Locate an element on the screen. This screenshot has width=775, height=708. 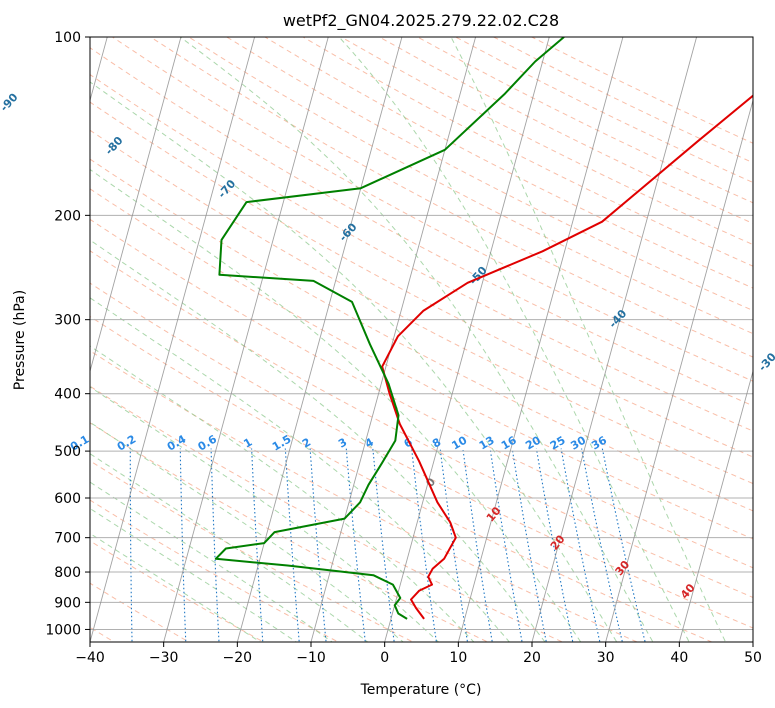
y-tick-label: 900 is located at coordinates (67, 603).